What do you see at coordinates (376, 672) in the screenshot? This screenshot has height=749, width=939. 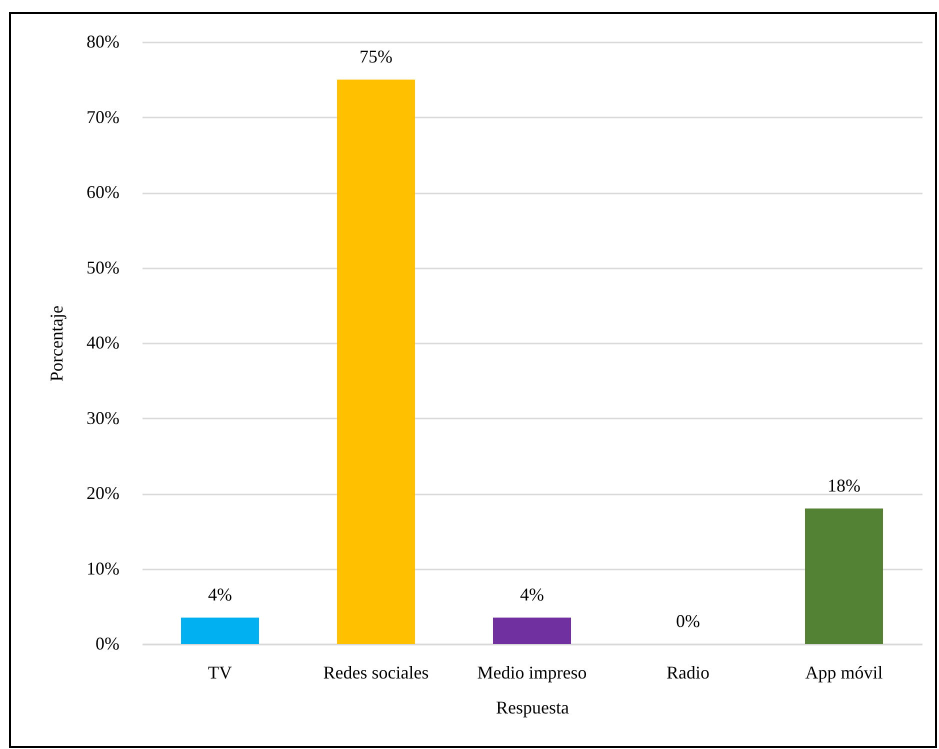 I see `x-tick-label: Redes sociales` at bounding box center [376, 672].